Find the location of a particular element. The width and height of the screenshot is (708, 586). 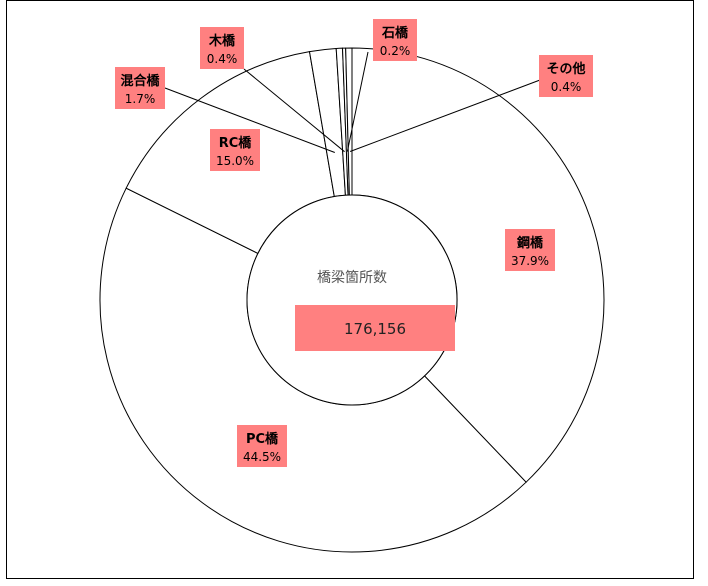

slice-label-name: 木橋 is located at coordinates (222, 41).